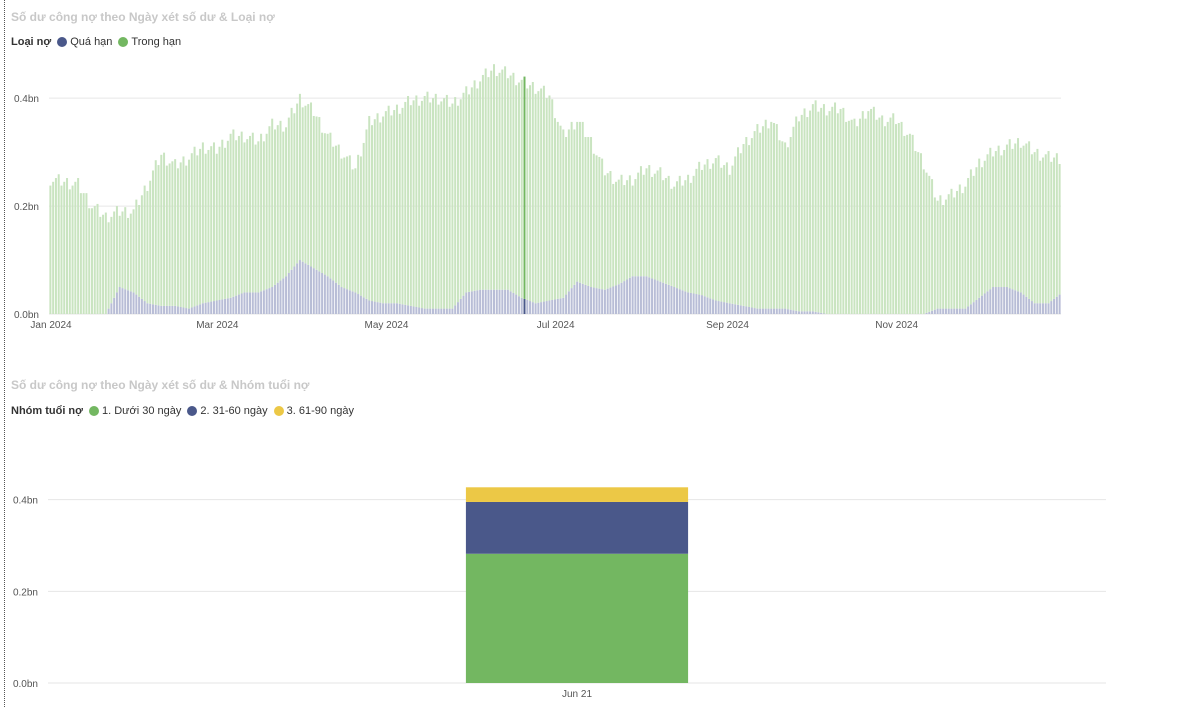  What do you see at coordinates (84, 42) in the screenshot?
I see `legend-item-overdue: Quá hạn` at bounding box center [84, 42].